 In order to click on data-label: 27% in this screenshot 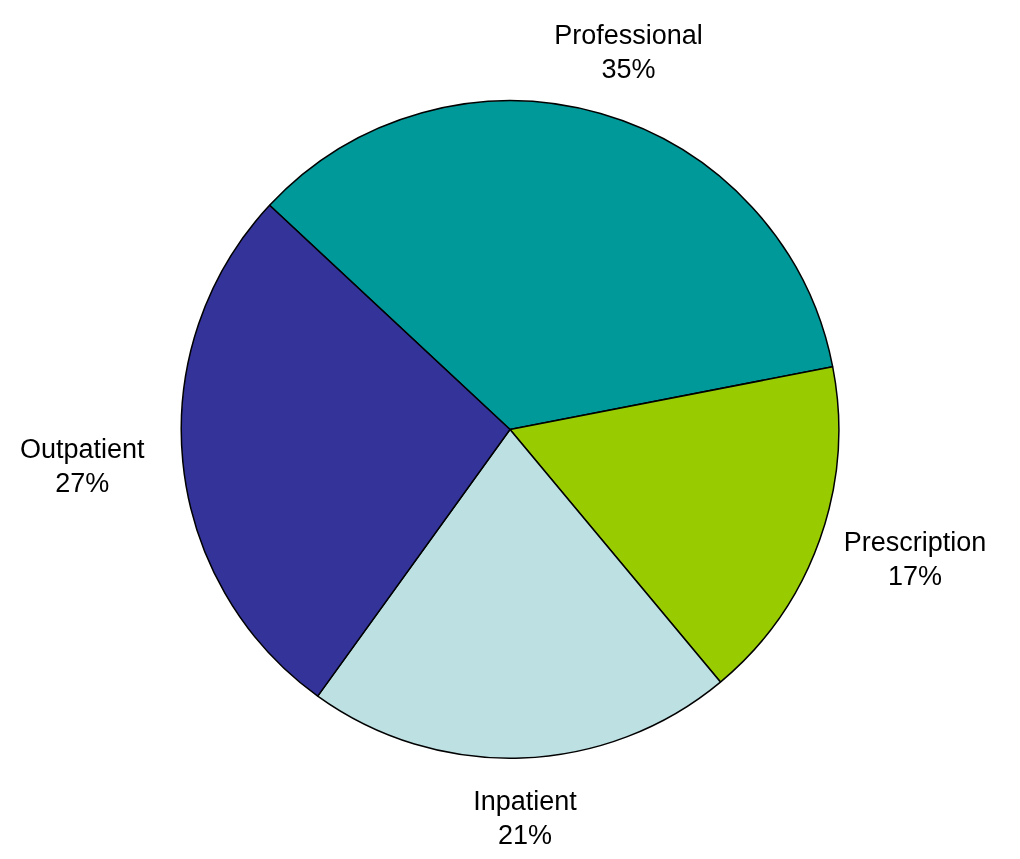, I will do `click(82, 483)`.